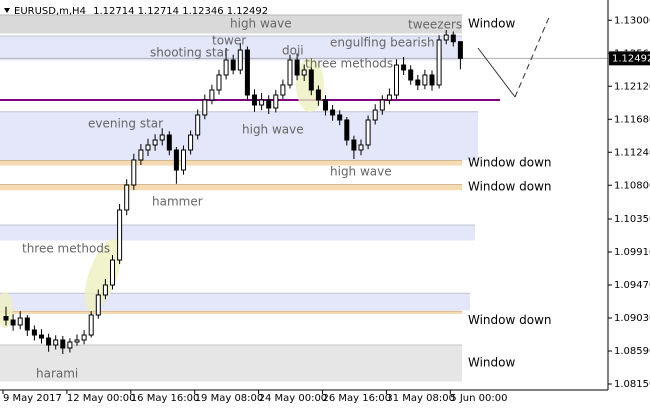 This screenshot has width=650, height=414. I want to click on price-label: 1.12492, so click(631, 58).